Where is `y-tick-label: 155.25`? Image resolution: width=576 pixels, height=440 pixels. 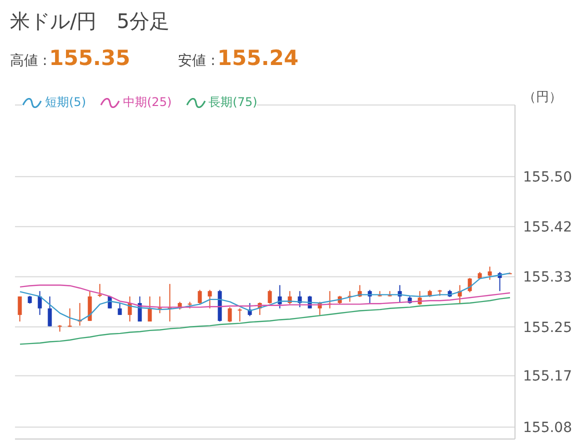
y-tick-label: 155.25 is located at coordinates (547, 328).